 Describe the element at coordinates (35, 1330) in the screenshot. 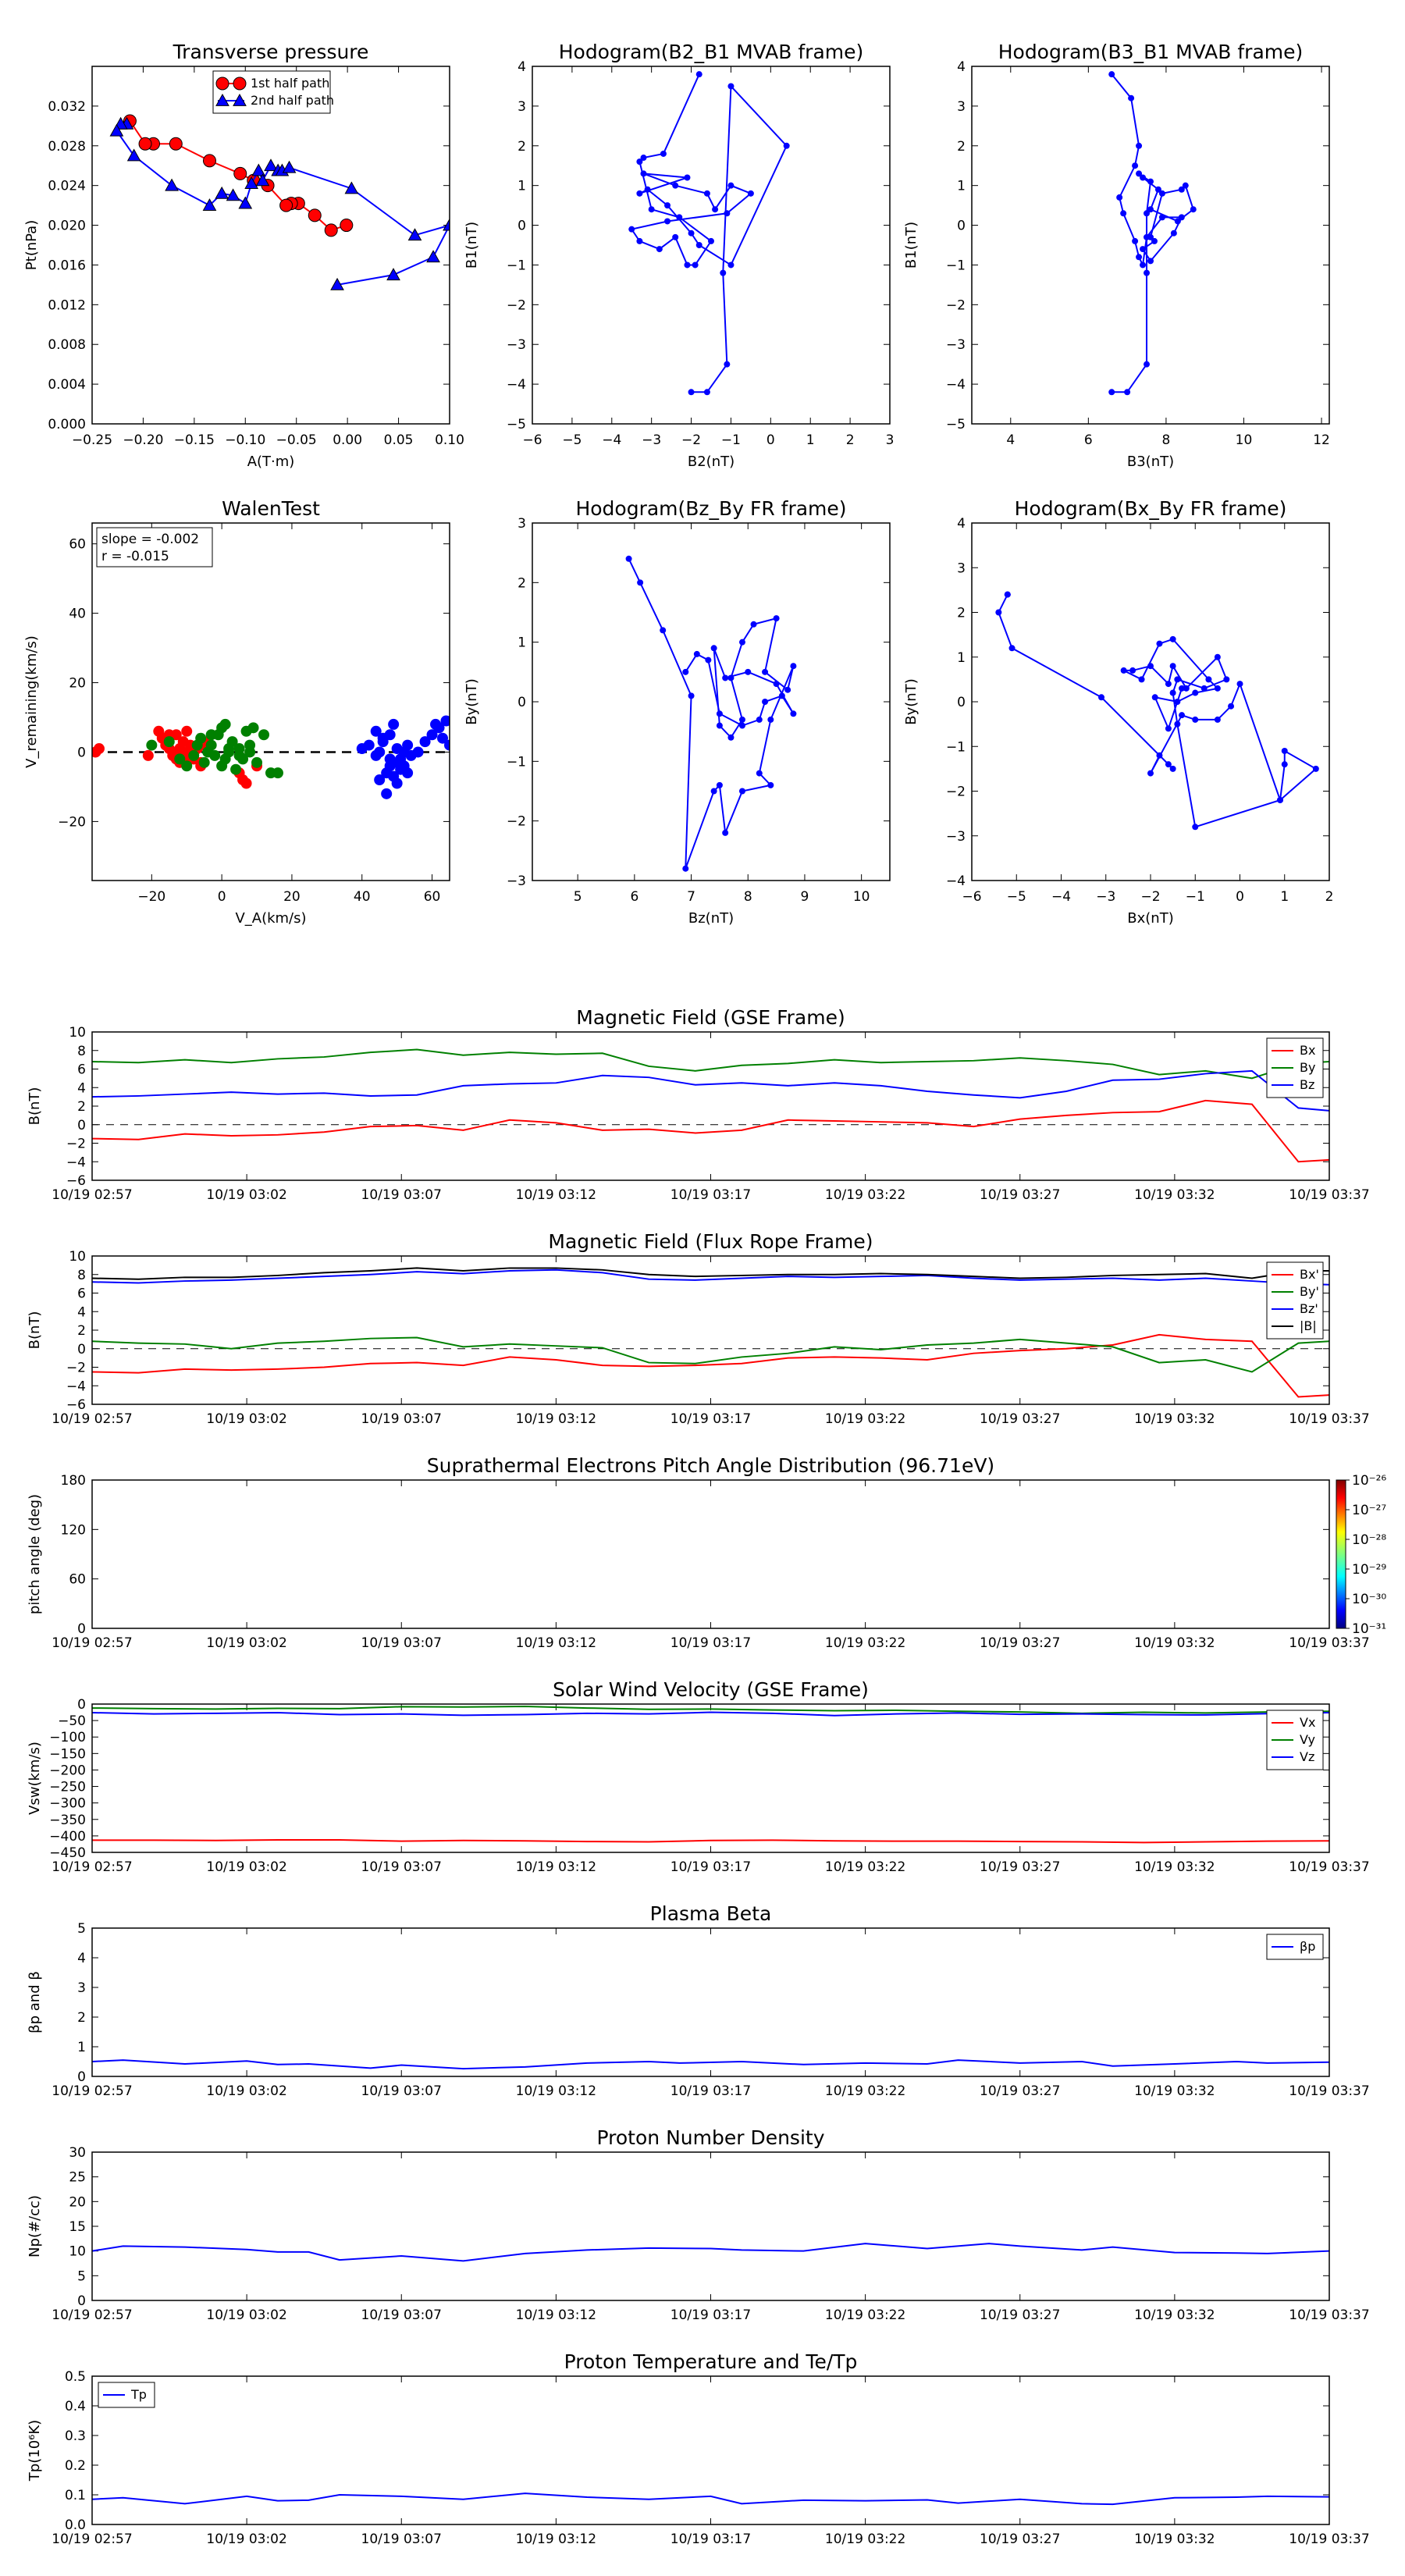

I see `y-axis-label: B(nT)` at that location.